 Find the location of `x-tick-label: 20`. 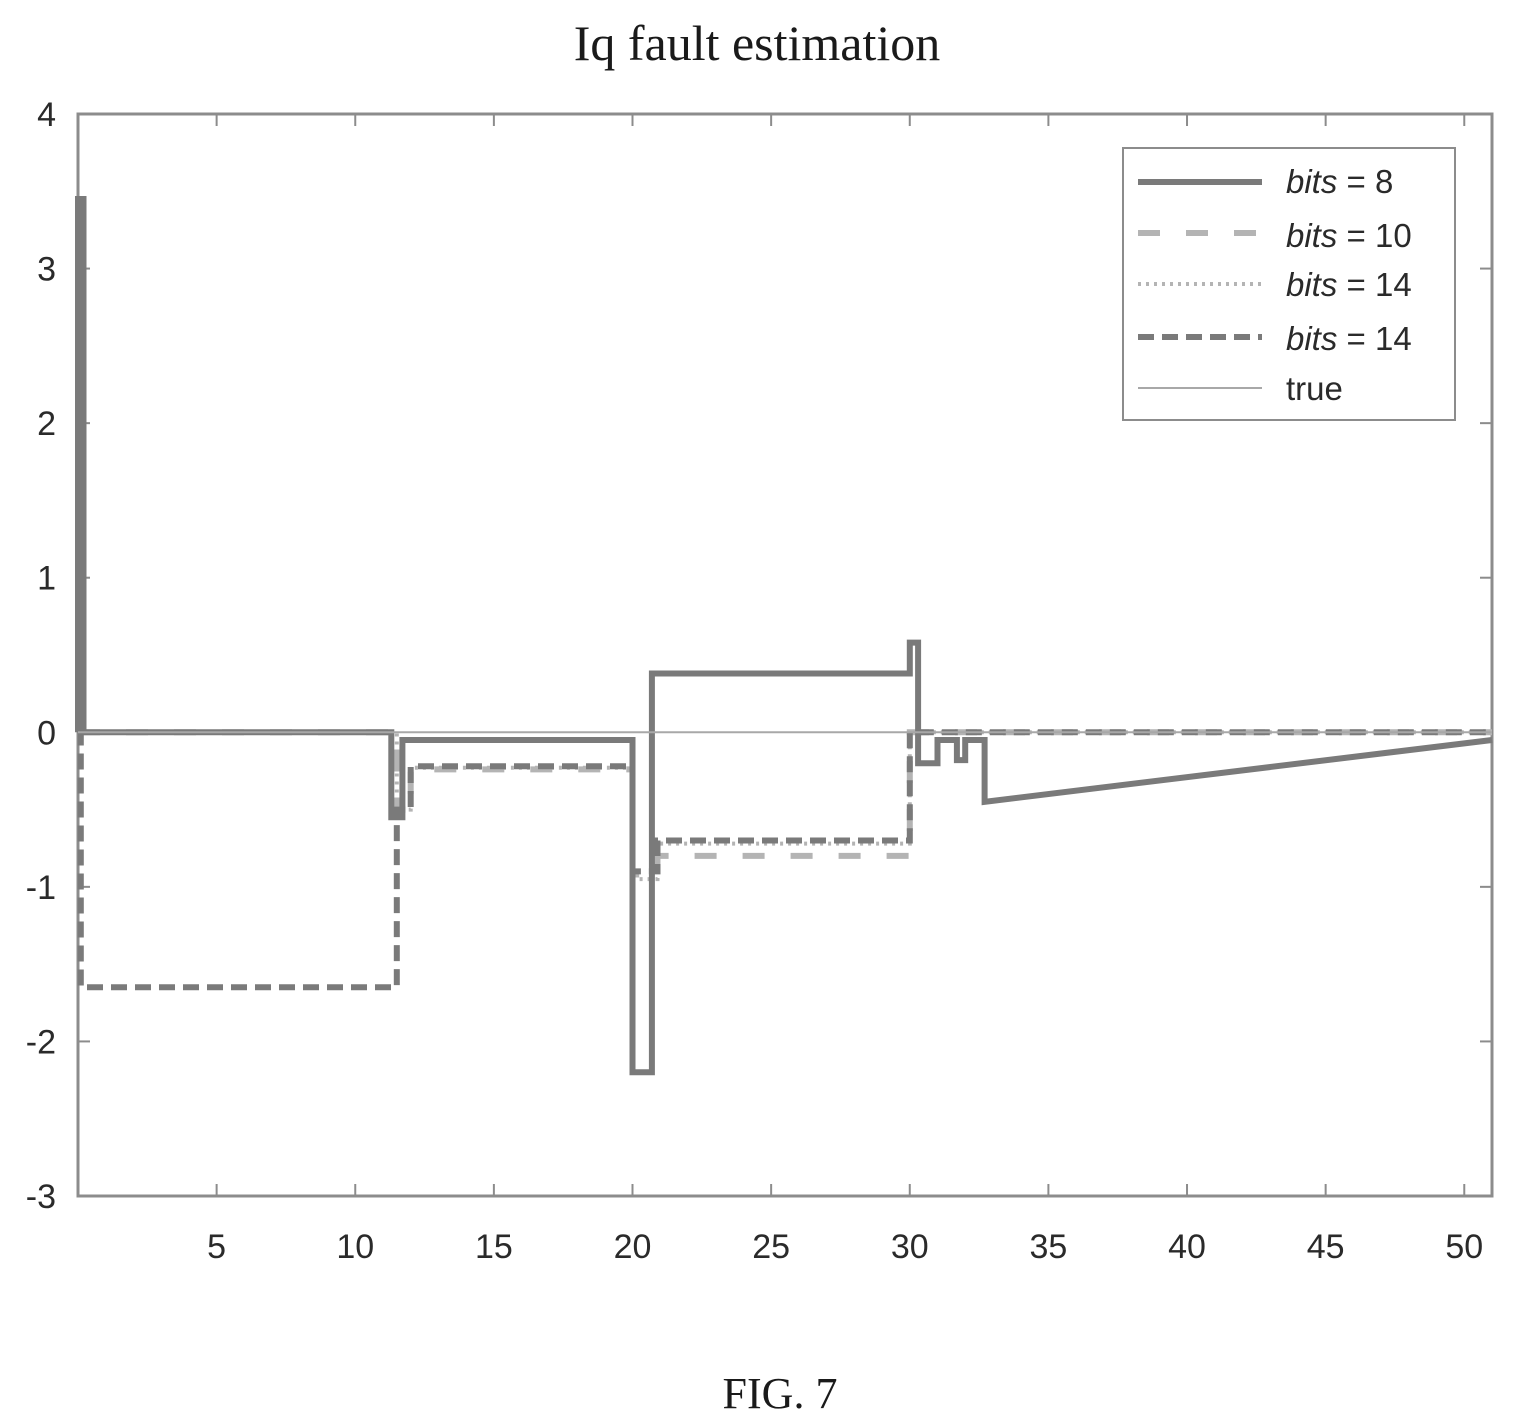

x-tick-label: 20 is located at coordinates (633, 1247).